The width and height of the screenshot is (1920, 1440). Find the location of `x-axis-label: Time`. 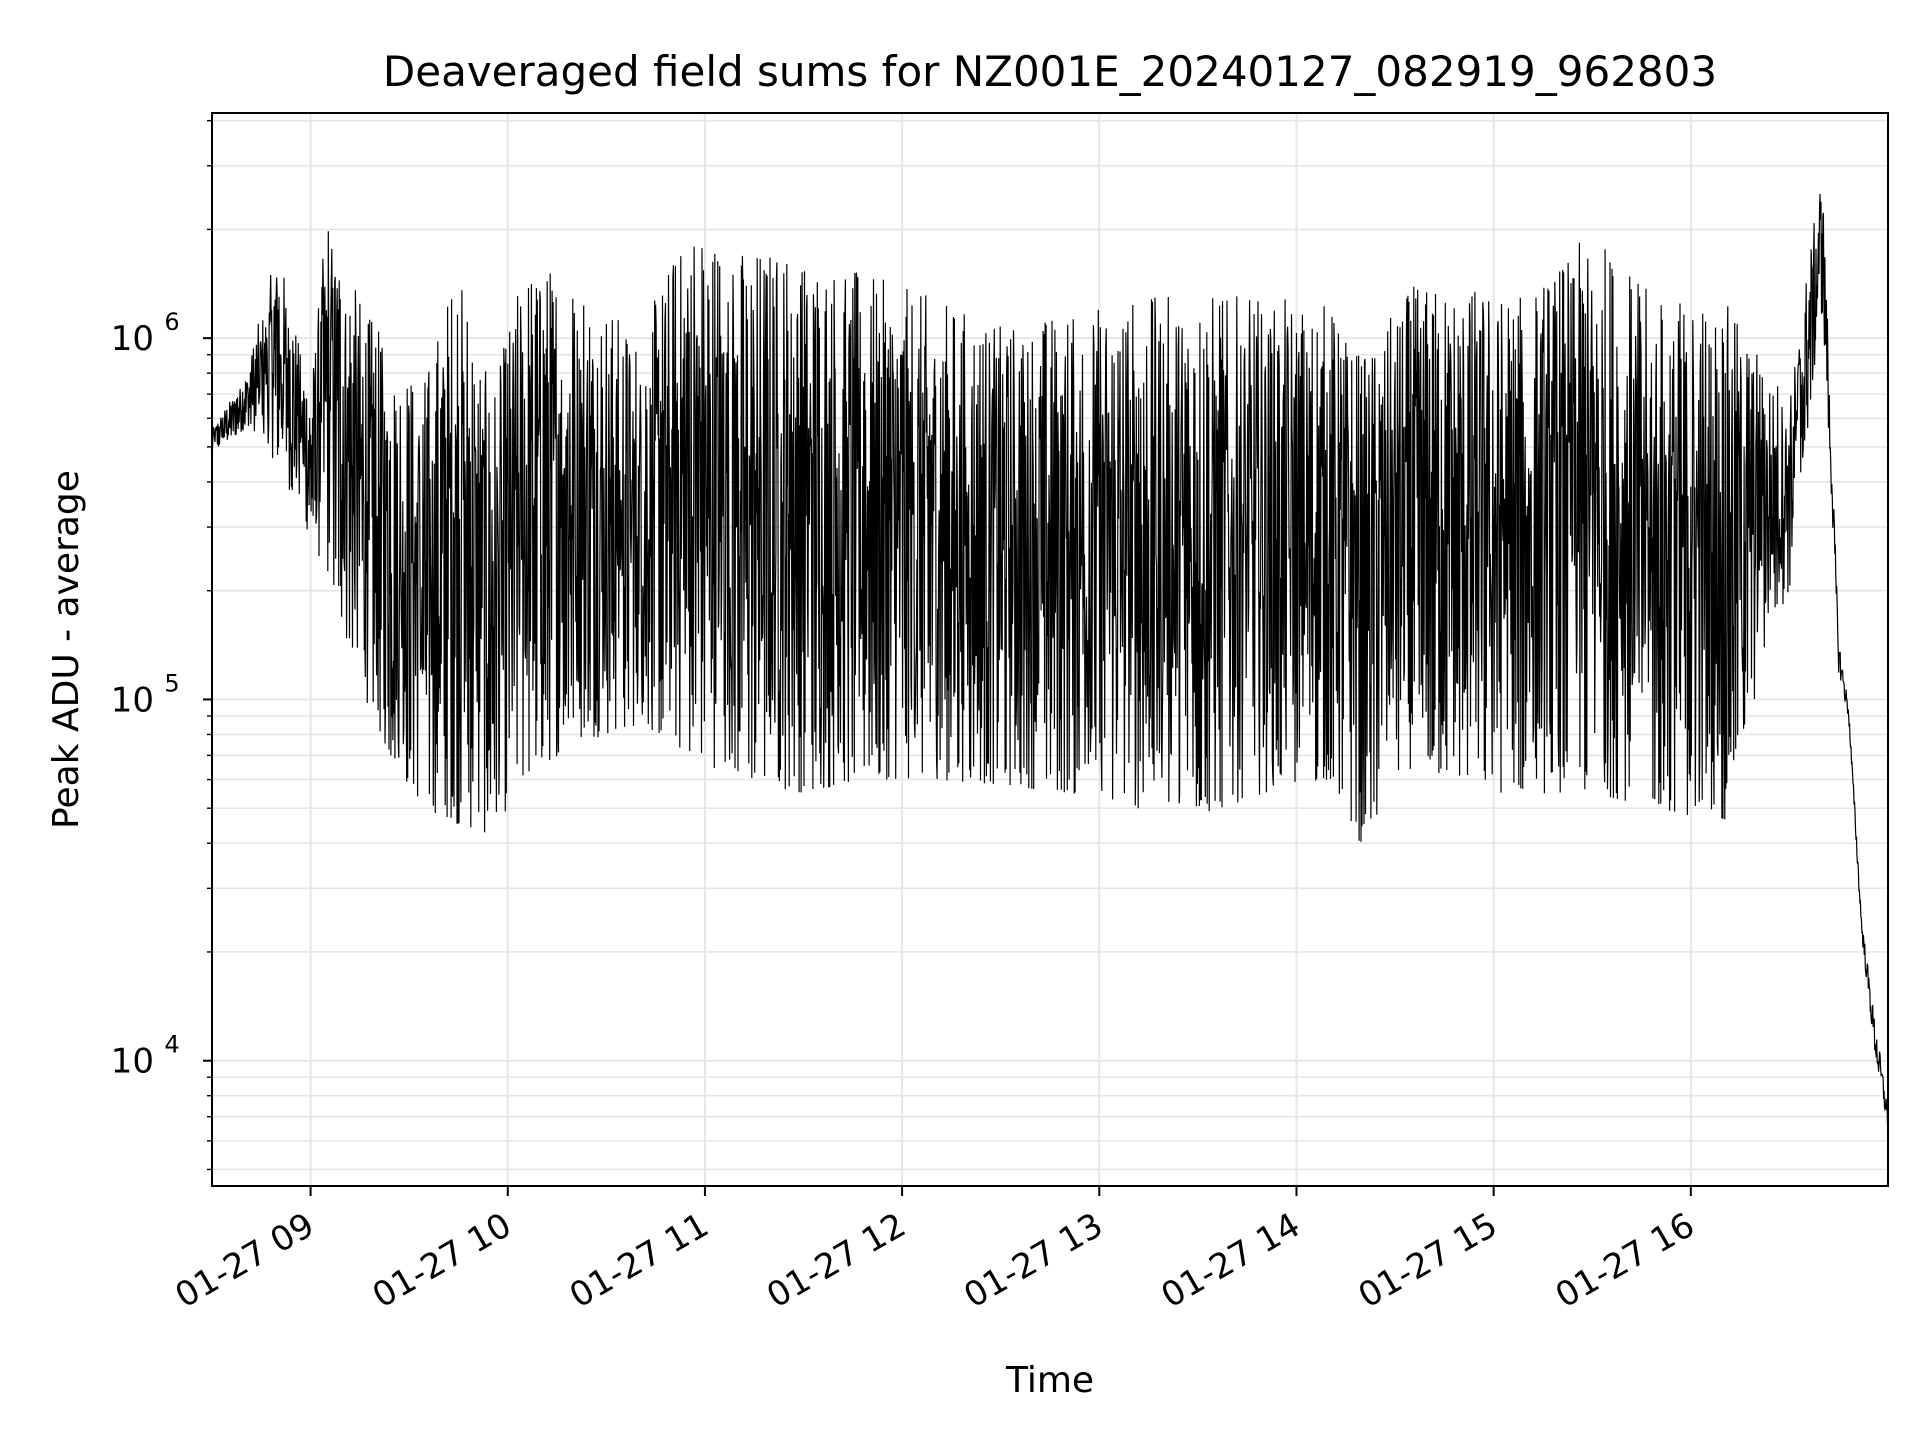

x-axis-label: Time is located at coordinates (1049, 1380).